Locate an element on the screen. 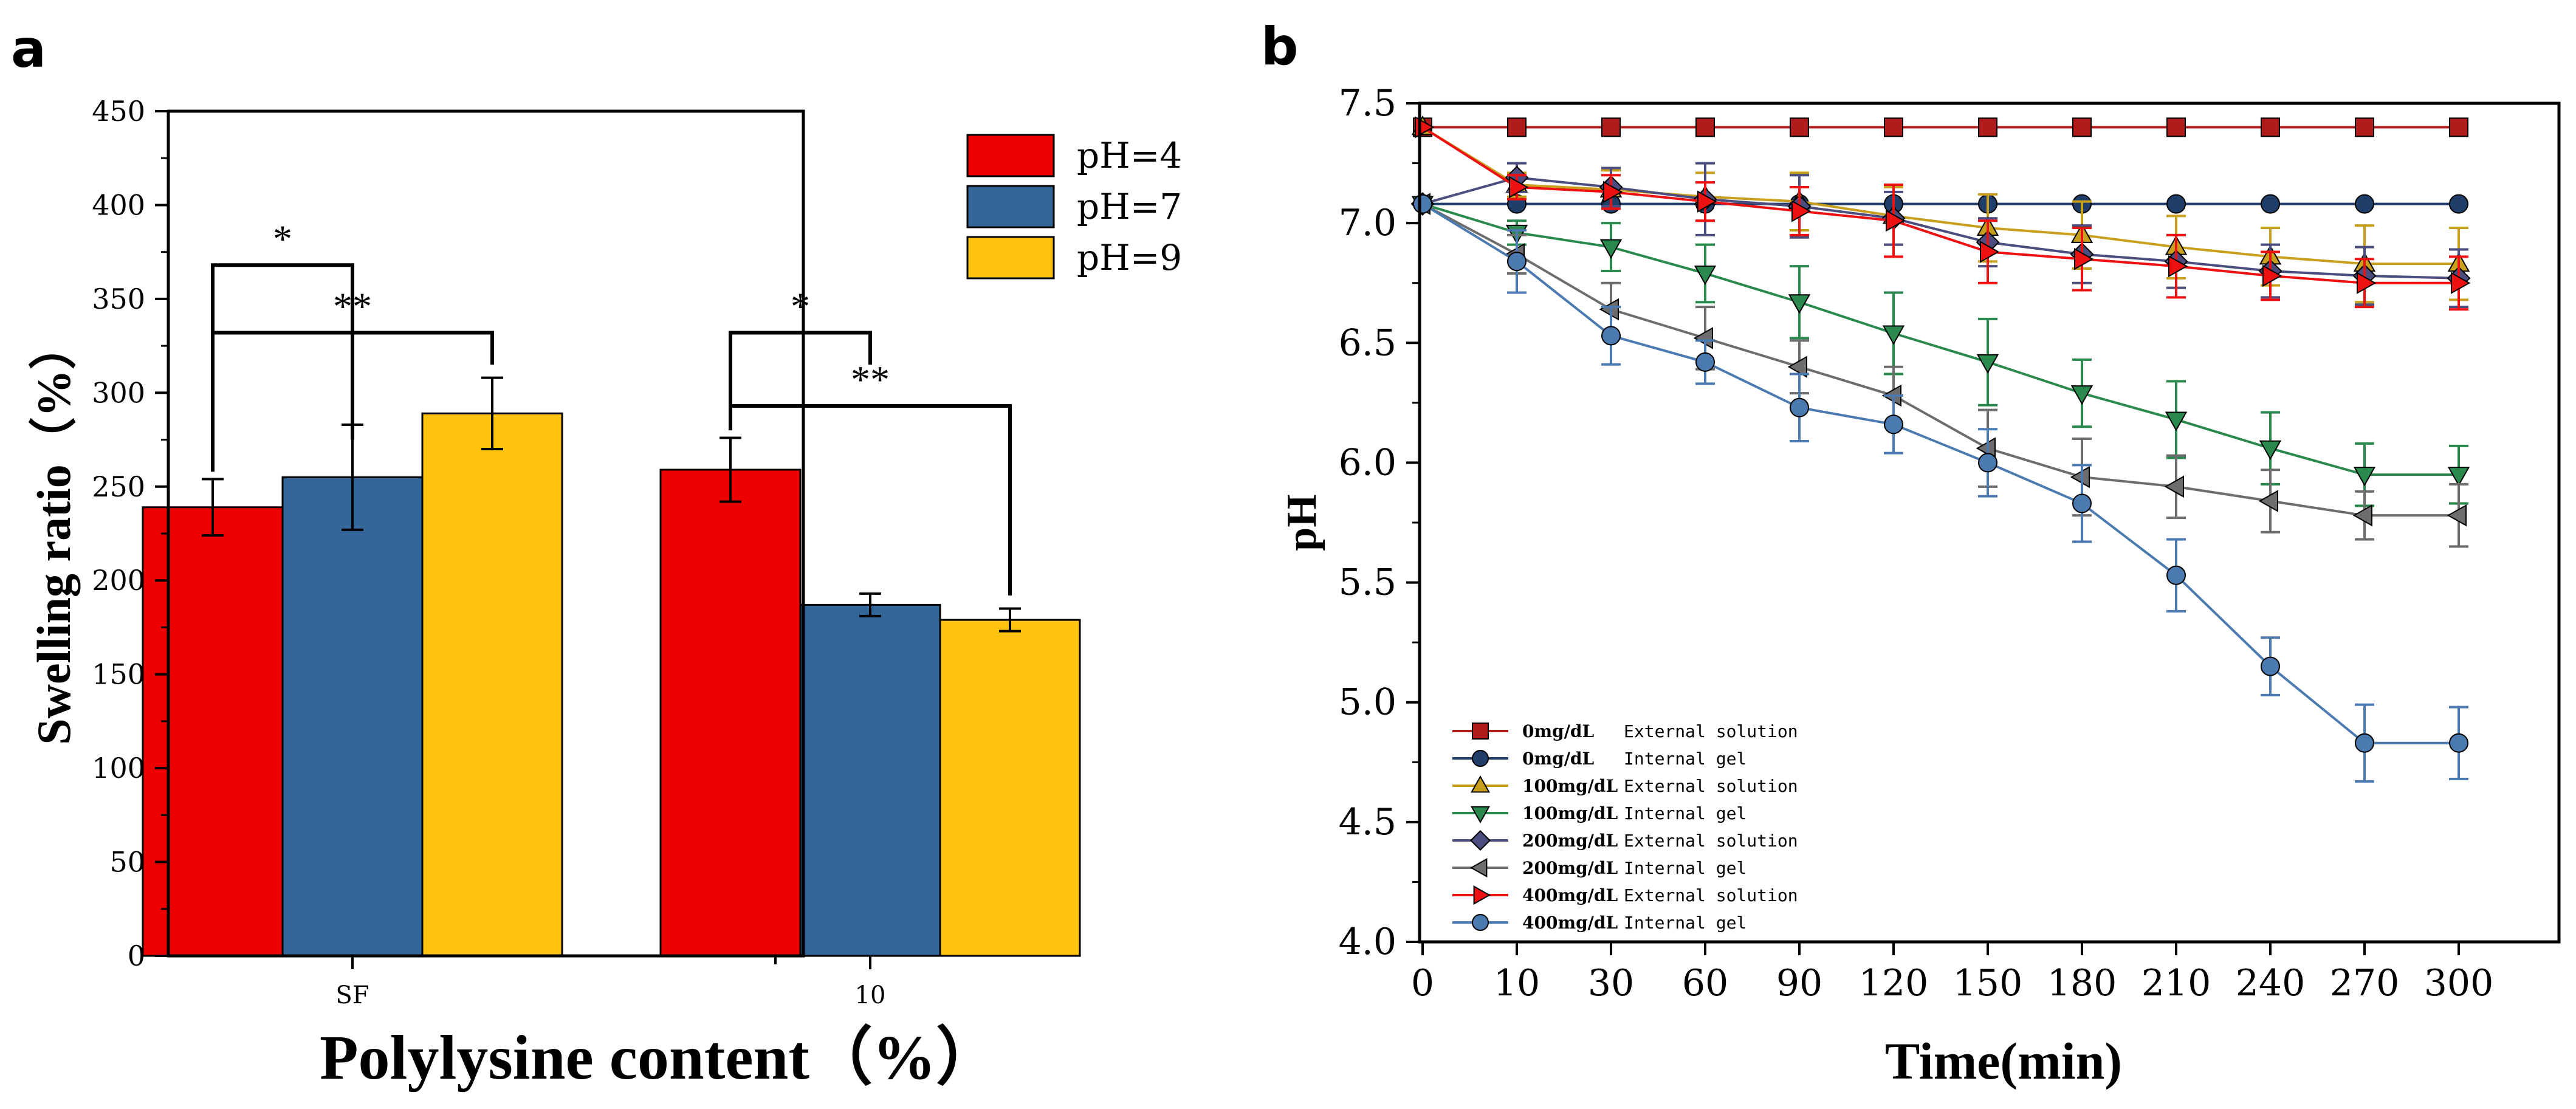 The width and height of the screenshot is (2576, 1109). legend-concentration: 0mg/dL is located at coordinates (1558, 759).